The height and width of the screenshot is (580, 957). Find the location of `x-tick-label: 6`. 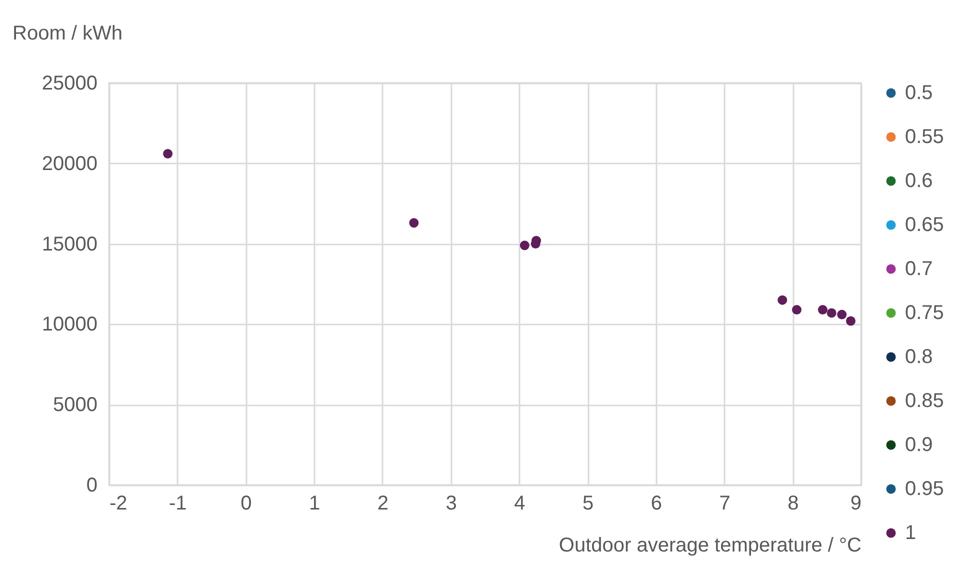

x-tick-label: 6 is located at coordinates (656, 503).